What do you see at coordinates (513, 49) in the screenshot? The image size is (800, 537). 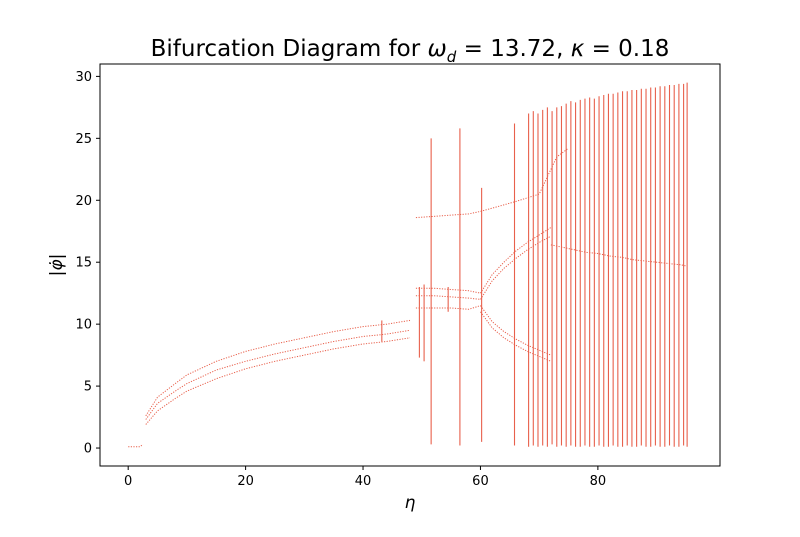 I see `title-omega-value: = 13.72,` at bounding box center [513, 49].